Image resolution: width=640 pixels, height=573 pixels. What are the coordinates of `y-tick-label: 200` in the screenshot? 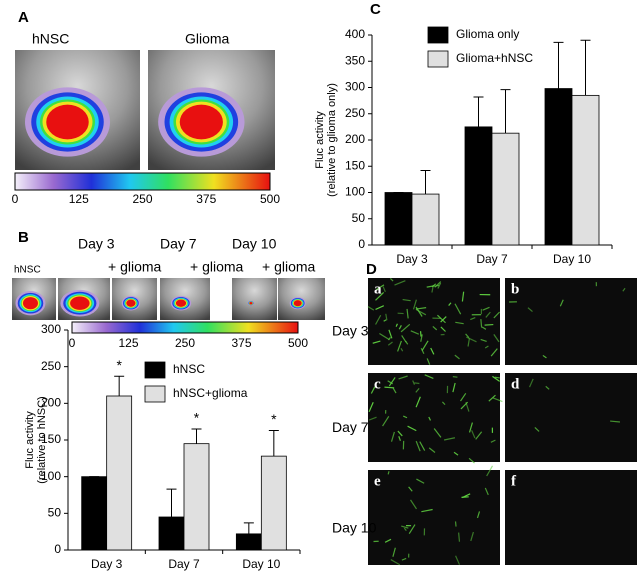 It's located at (355, 139).